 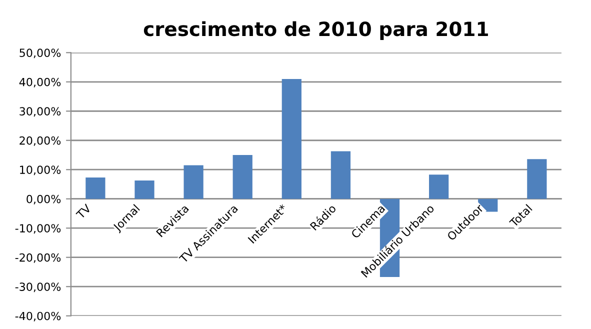 What do you see at coordinates (40, 83) in the screenshot?
I see `y-tick-label: 40,00%` at bounding box center [40, 83].